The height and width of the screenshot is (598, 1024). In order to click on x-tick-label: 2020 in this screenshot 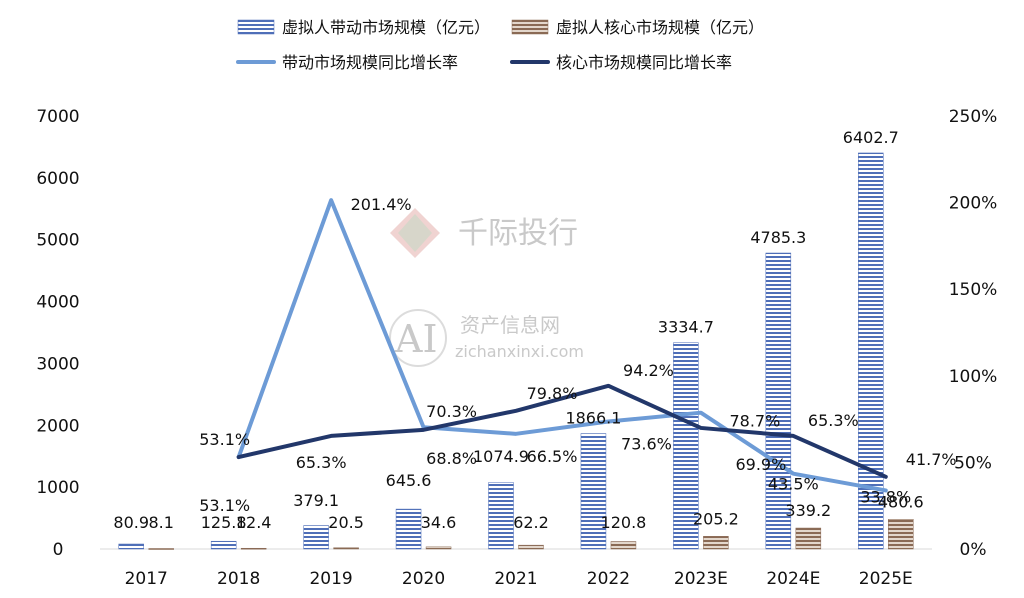, I will do `click(423, 579)`.